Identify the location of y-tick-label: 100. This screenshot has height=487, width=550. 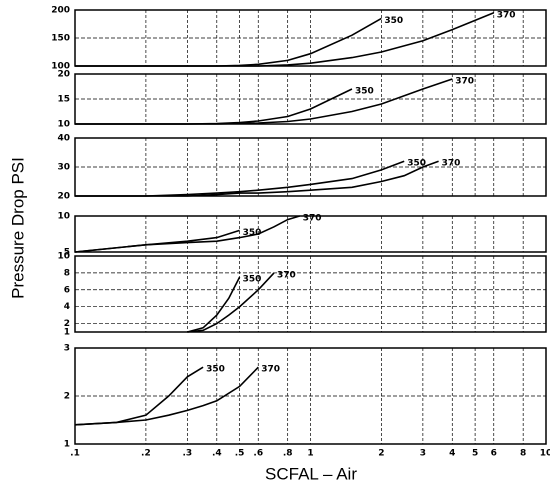
(60, 67).